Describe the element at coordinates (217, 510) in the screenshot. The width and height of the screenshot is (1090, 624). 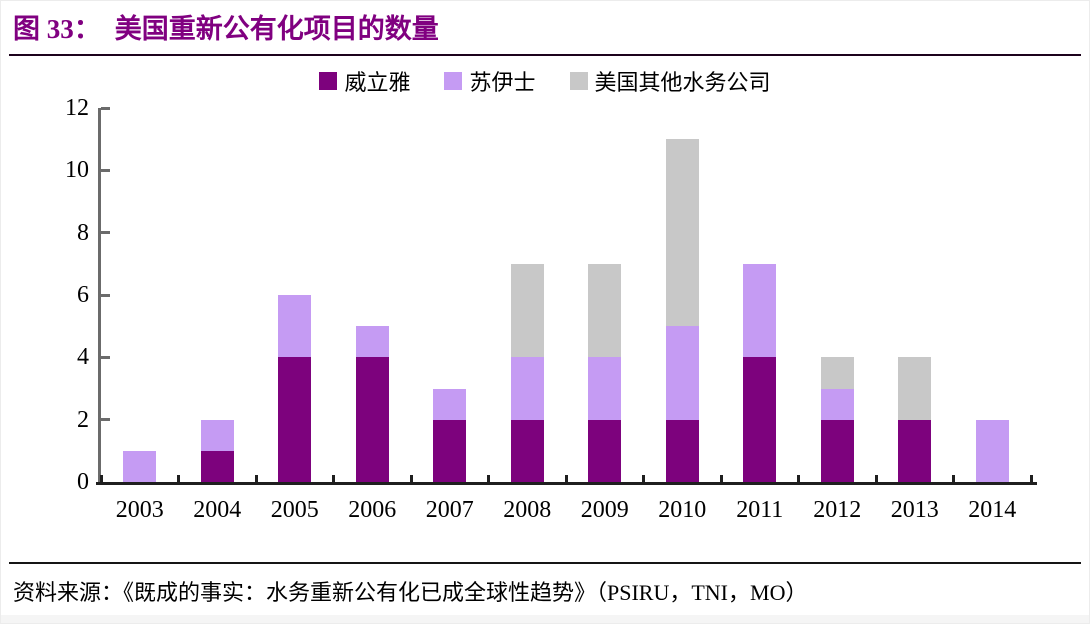
I see `x-tick-label: 2004` at that location.